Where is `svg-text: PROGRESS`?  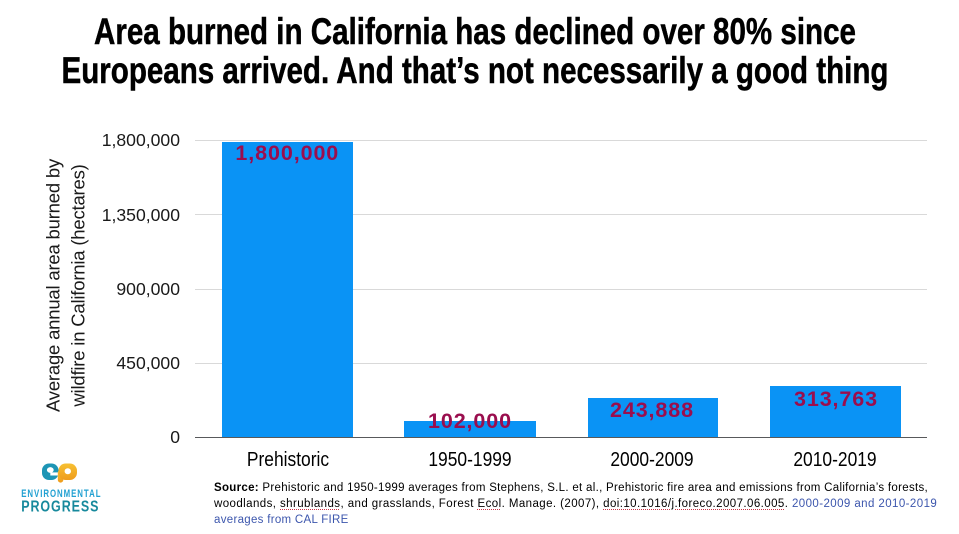
svg-text: PROGRESS is located at coordinates (60, 507).